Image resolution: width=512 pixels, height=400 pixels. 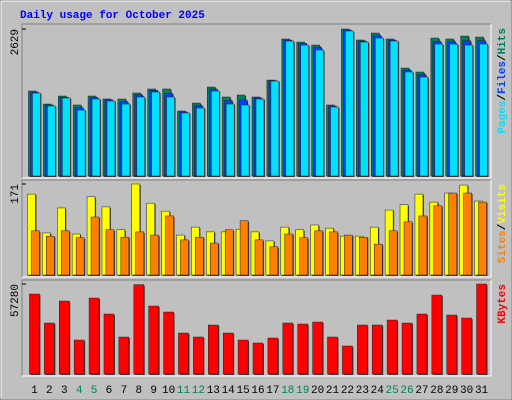 What do you see at coordinates (482, 391) in the screenshot?
I see `x-tick-label: 31` at bounding box center [482, 391].